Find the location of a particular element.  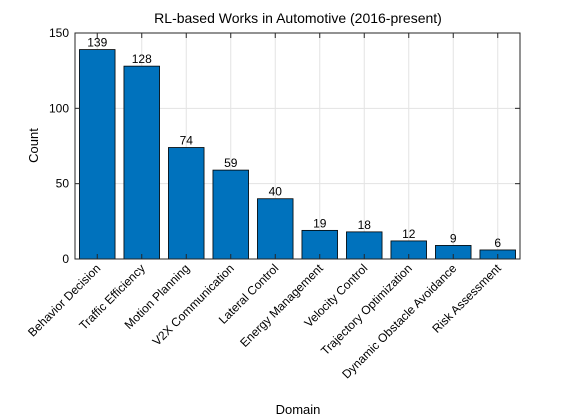

y-tick-label: 50 is located at coordinates (63, 184).